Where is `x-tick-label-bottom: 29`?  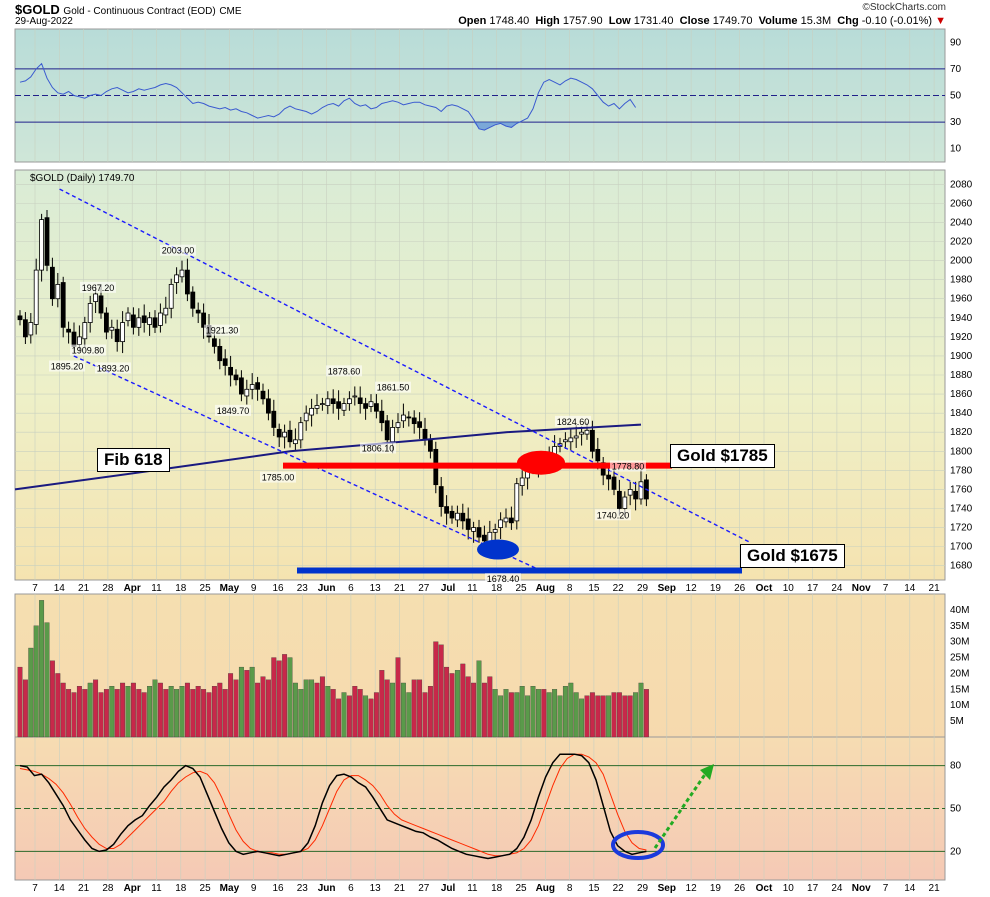 x-tick-label-bottom: 29 is located at coordinates (643, 888).